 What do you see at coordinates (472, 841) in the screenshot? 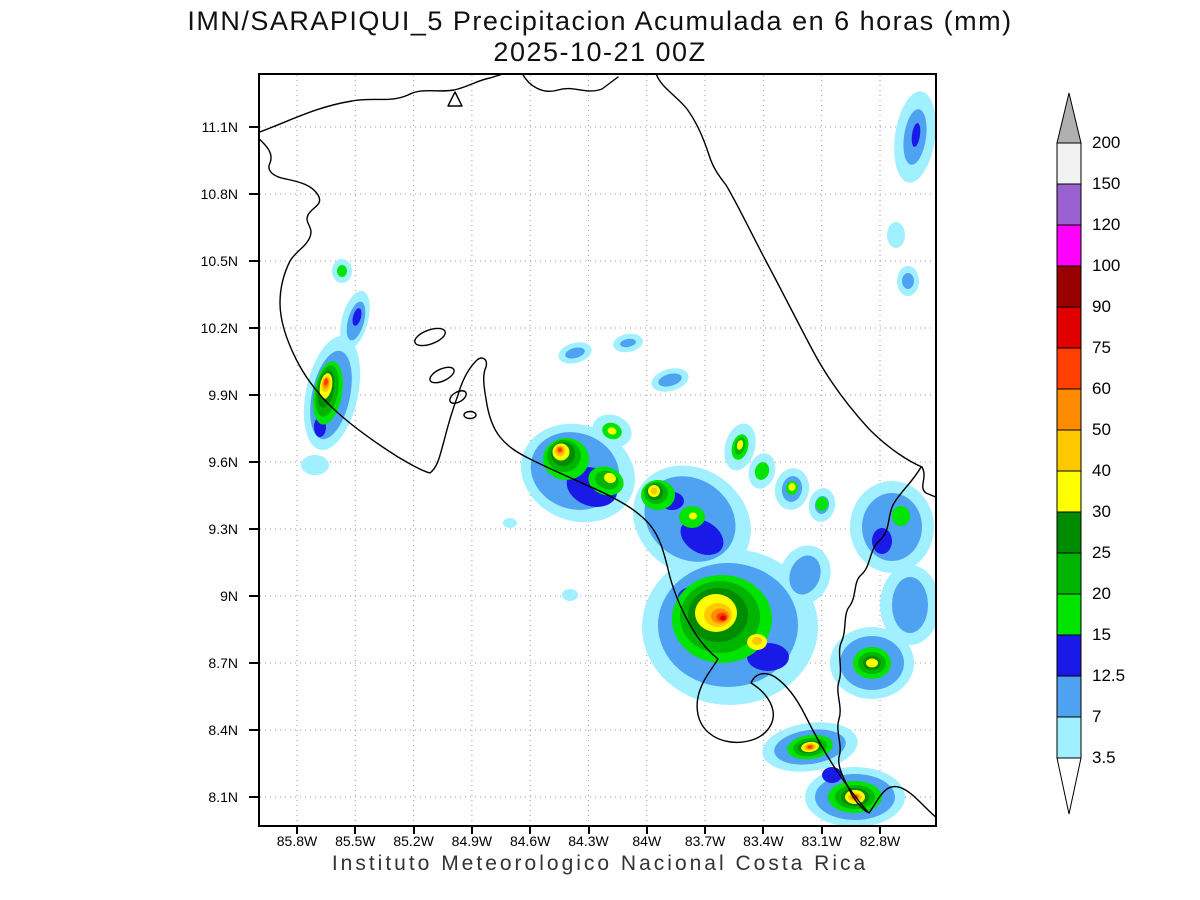
I see `lon-tick-label: 84.9W` at bounding box center [472, 841].